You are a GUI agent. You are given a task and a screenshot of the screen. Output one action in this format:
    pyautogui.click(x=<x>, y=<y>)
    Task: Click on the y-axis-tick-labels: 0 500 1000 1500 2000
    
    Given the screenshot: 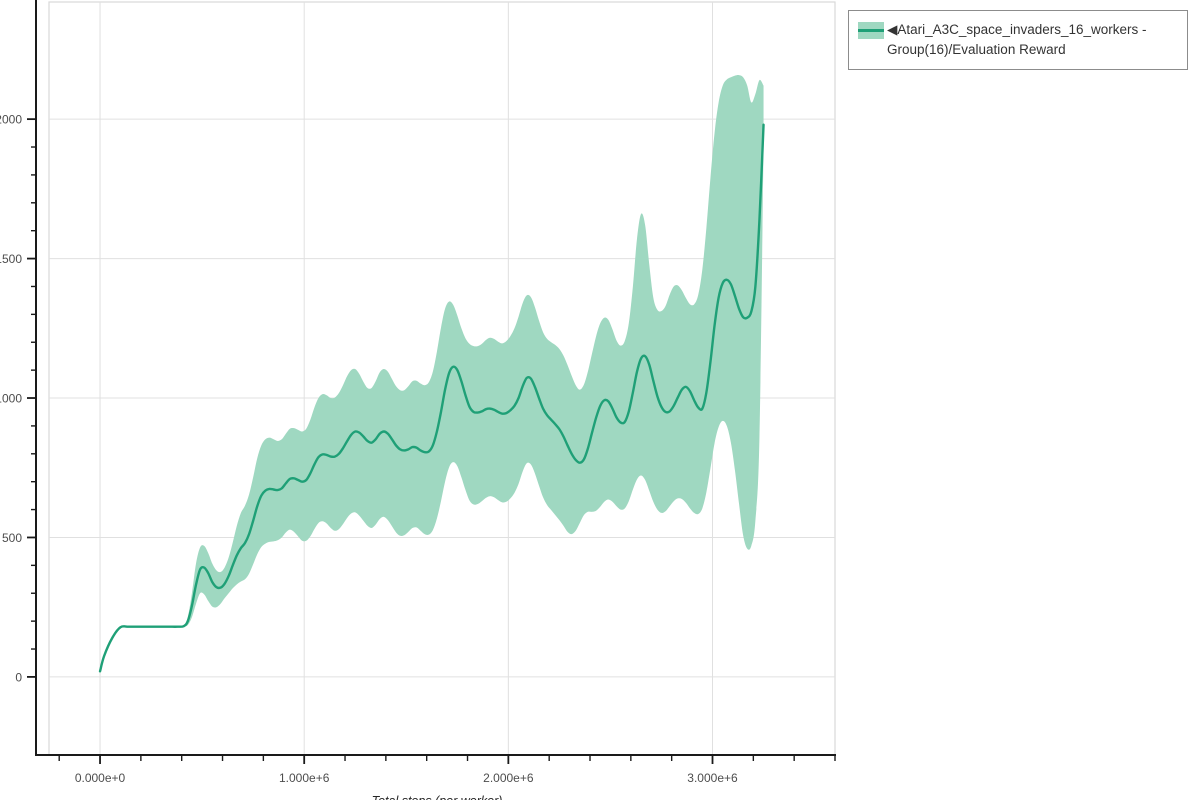 What is the action you would take?
    pyautogui.click(x=11, y=399)
    